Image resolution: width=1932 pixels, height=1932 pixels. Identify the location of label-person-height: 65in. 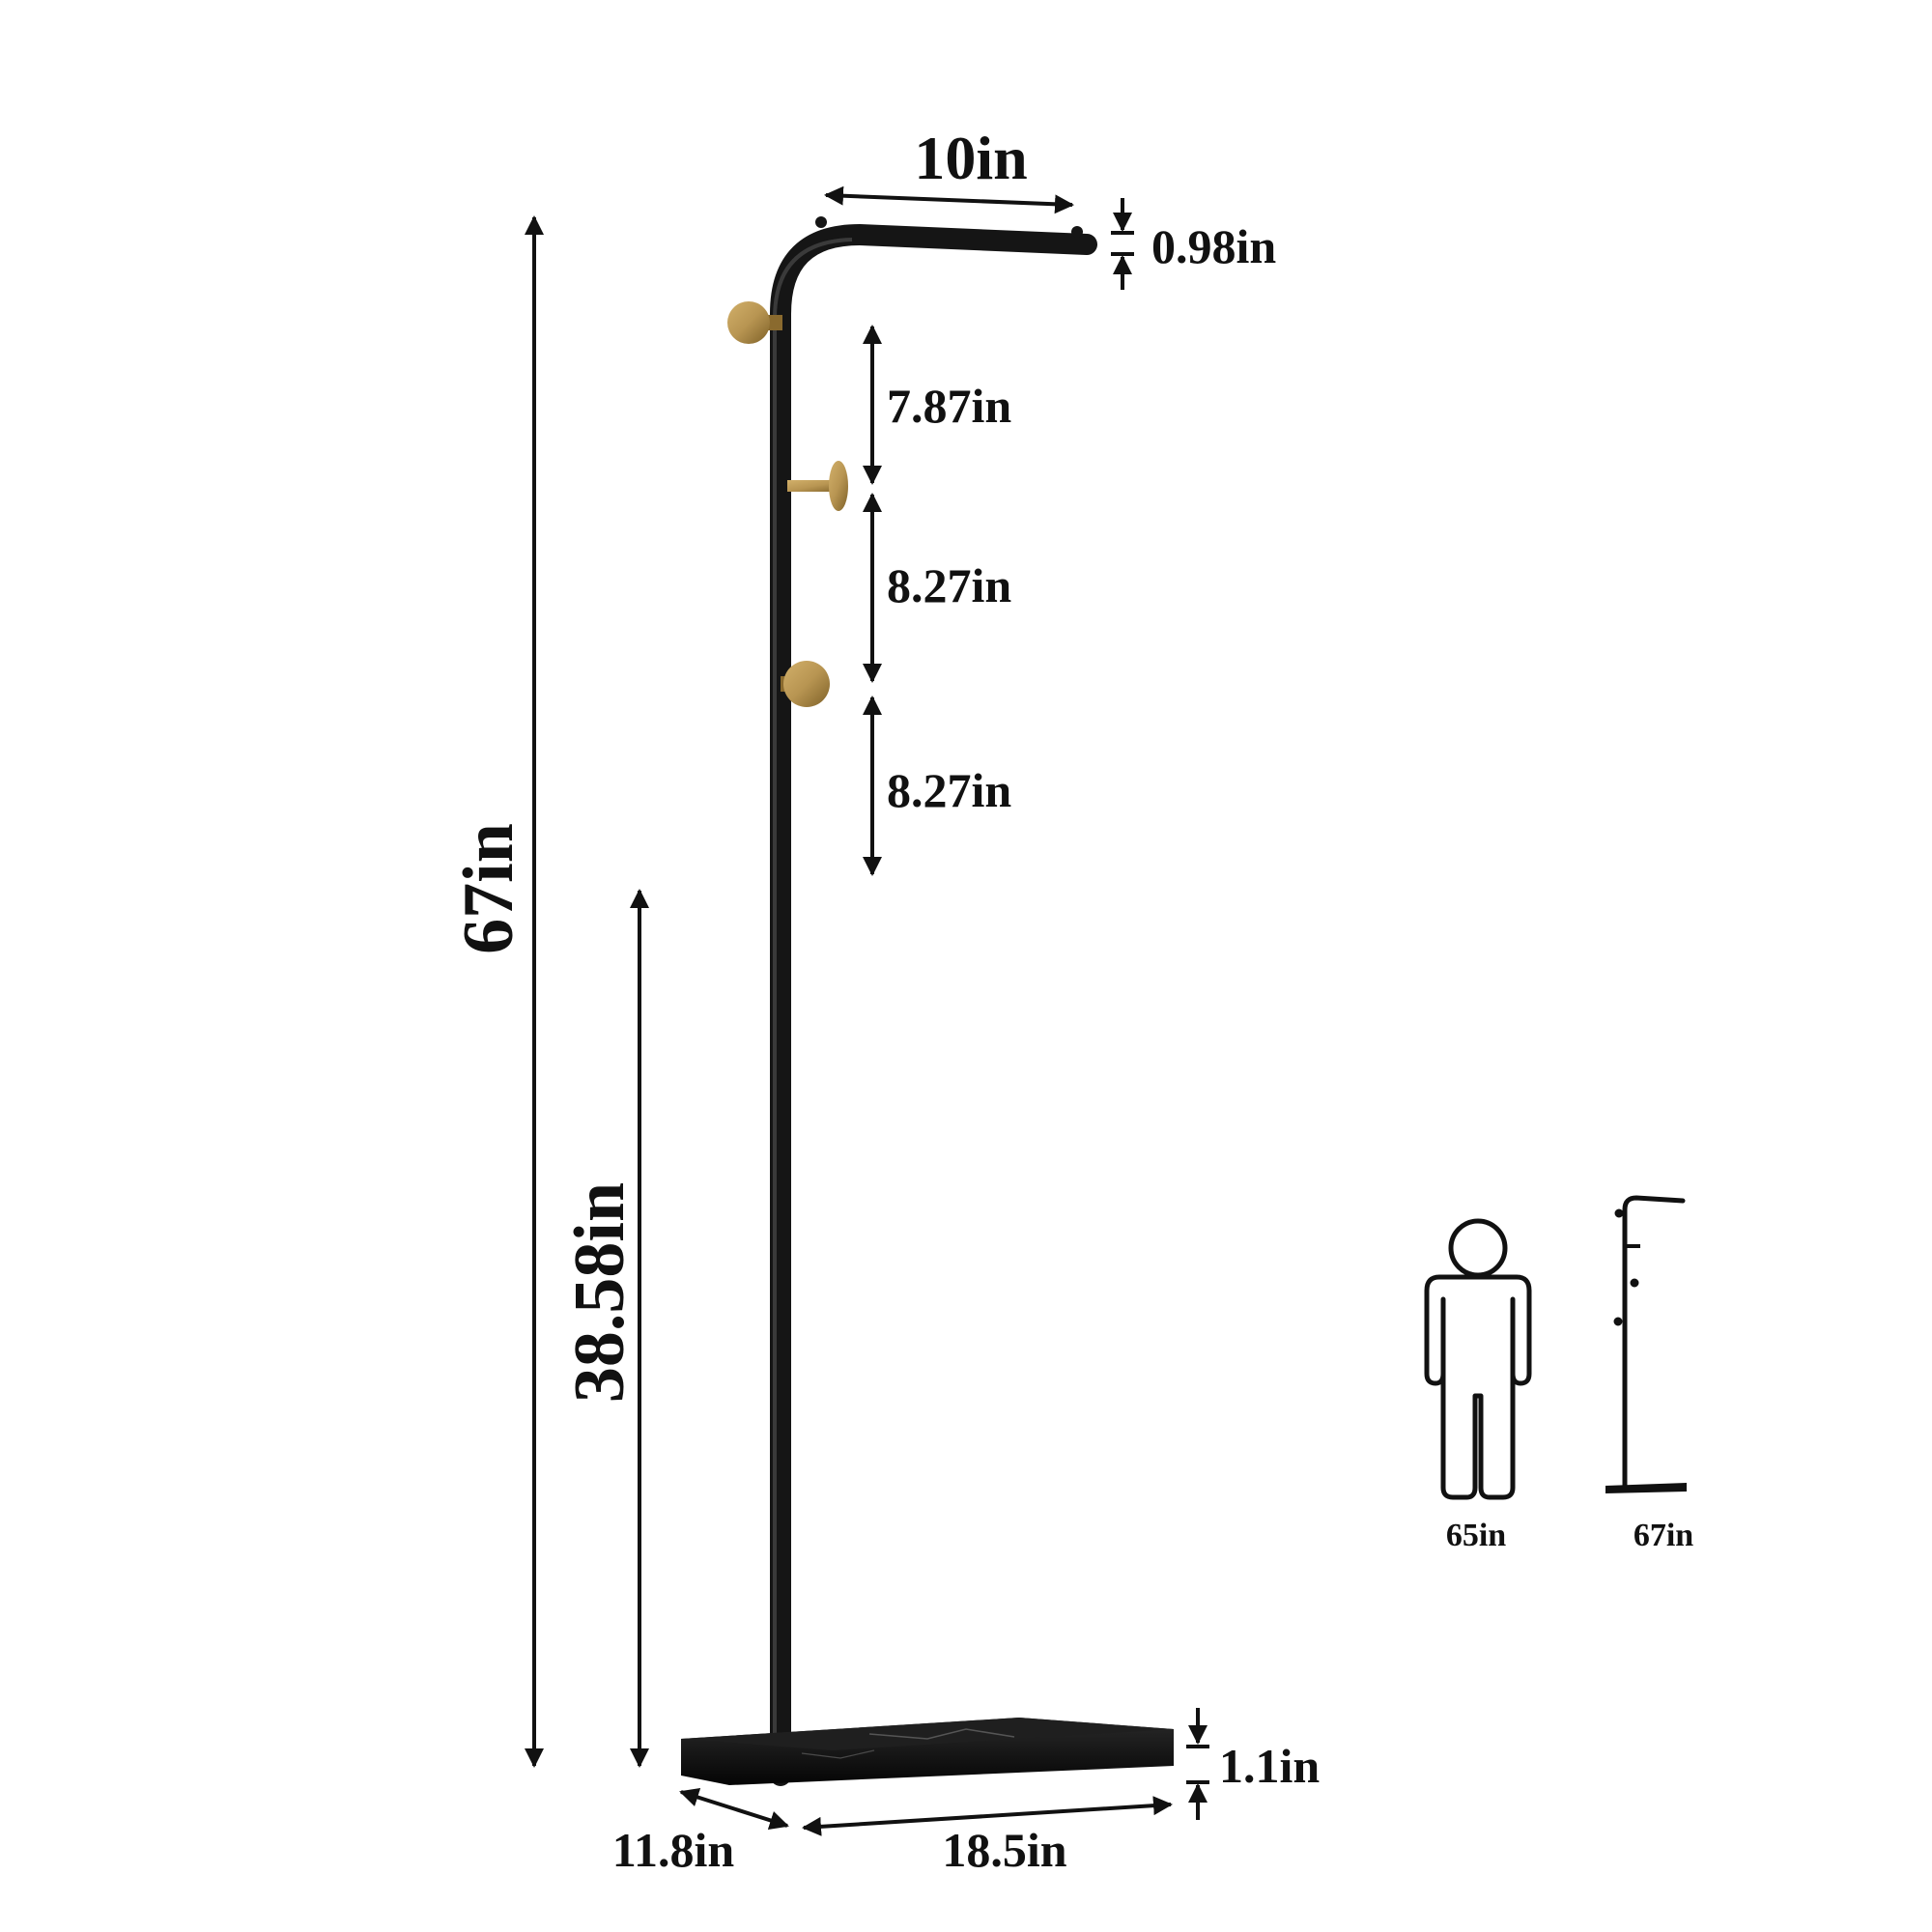
(1476, 1535).